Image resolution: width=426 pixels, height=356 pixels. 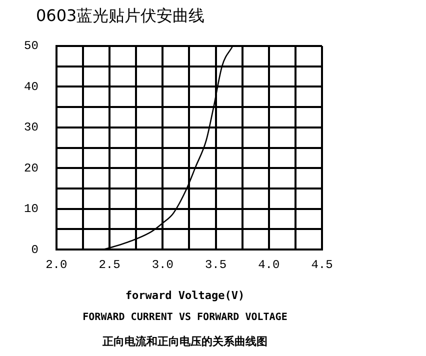 I want to click on y-tick-label: 0, so click(x=34, y=249).